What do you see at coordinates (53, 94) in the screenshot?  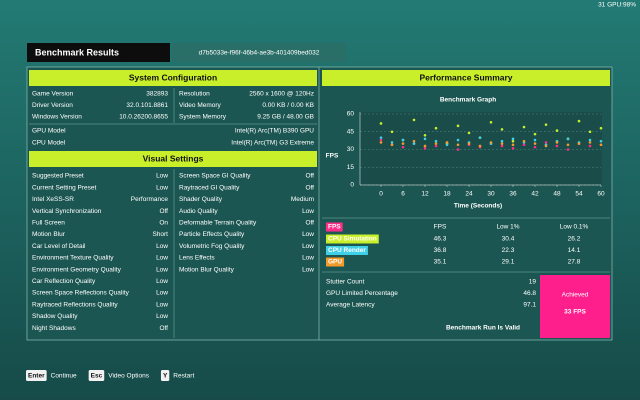 I see `setting-label: Game Version` at bounding box center [53, 94].